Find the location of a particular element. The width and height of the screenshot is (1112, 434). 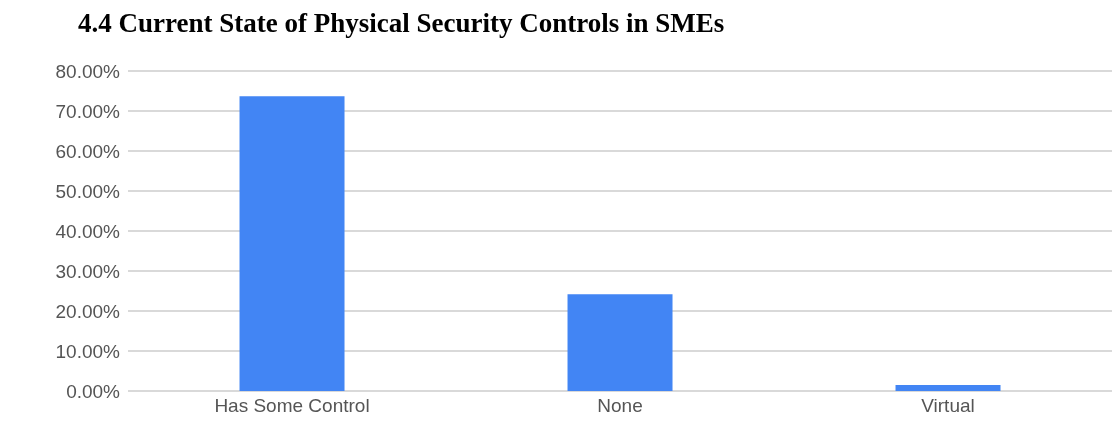

chart-title: 4.4 Current State of Physical Security Controls in SMEs is located at coordinates (401, 23).